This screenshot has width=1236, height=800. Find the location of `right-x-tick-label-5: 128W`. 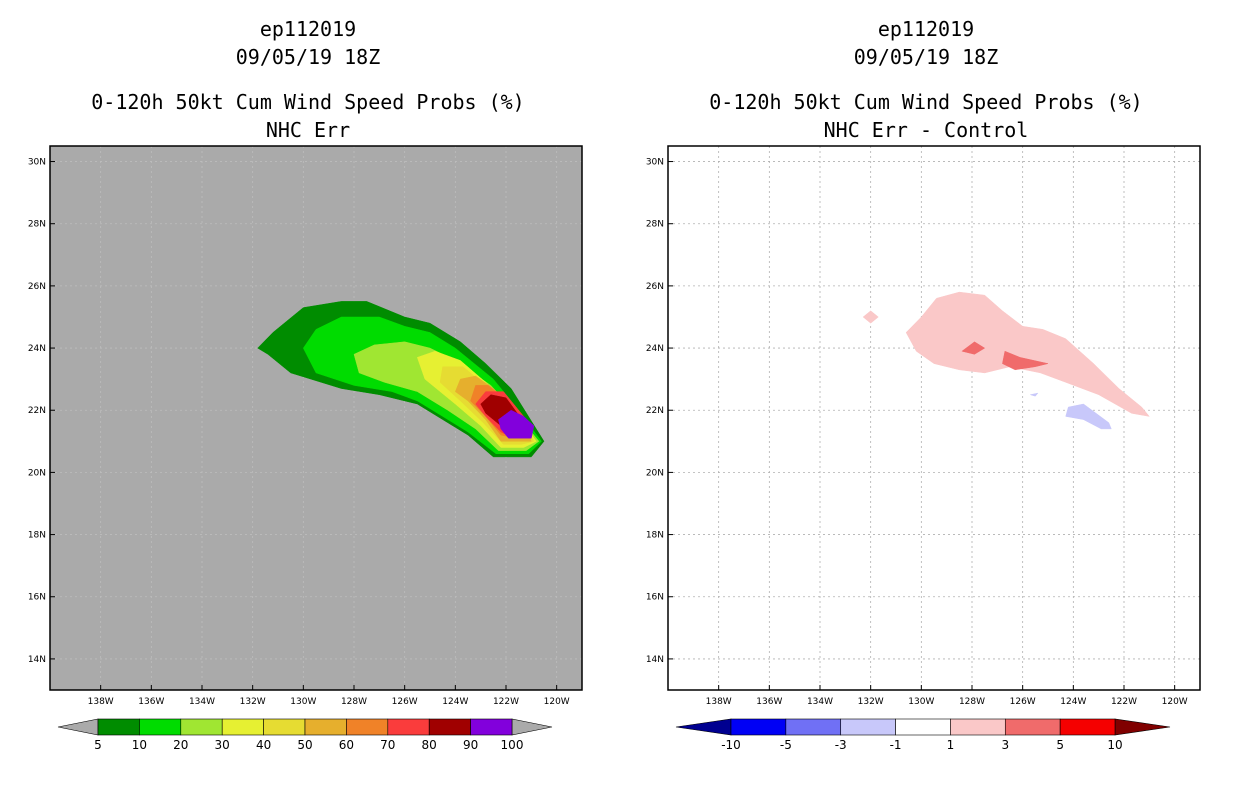

right-x-tick-label-5: 128W is located at coordinates (972, 702).